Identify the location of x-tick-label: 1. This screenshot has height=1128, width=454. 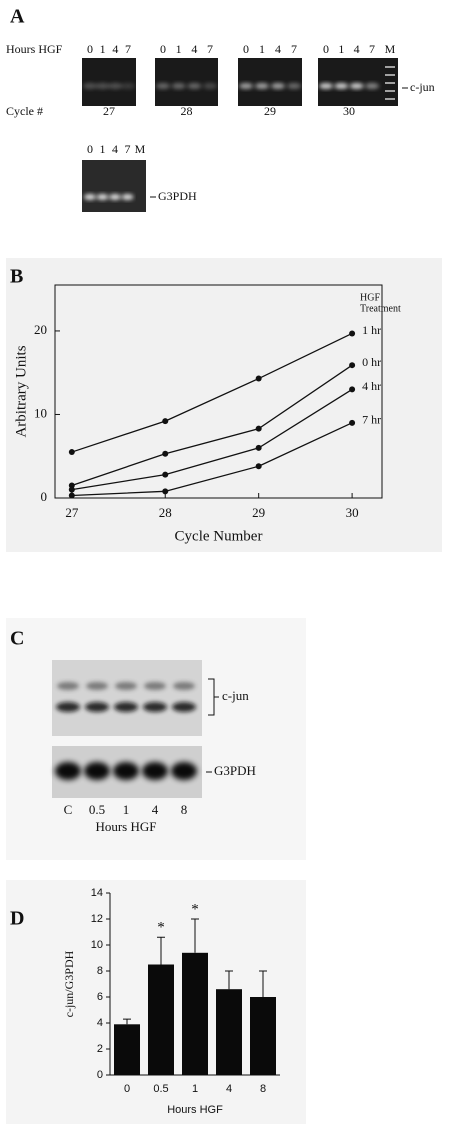
(195, 1089).